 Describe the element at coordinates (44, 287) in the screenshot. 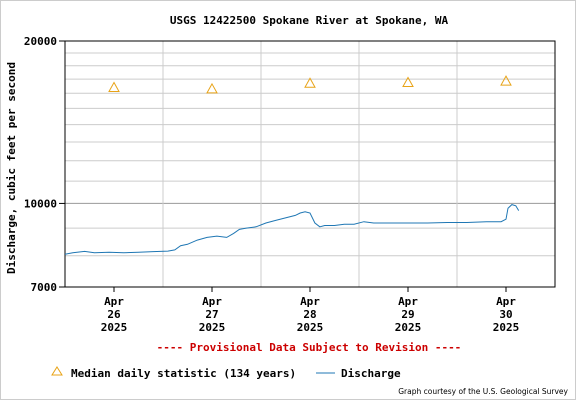

I see `y-tick-label: 7000` at that location.